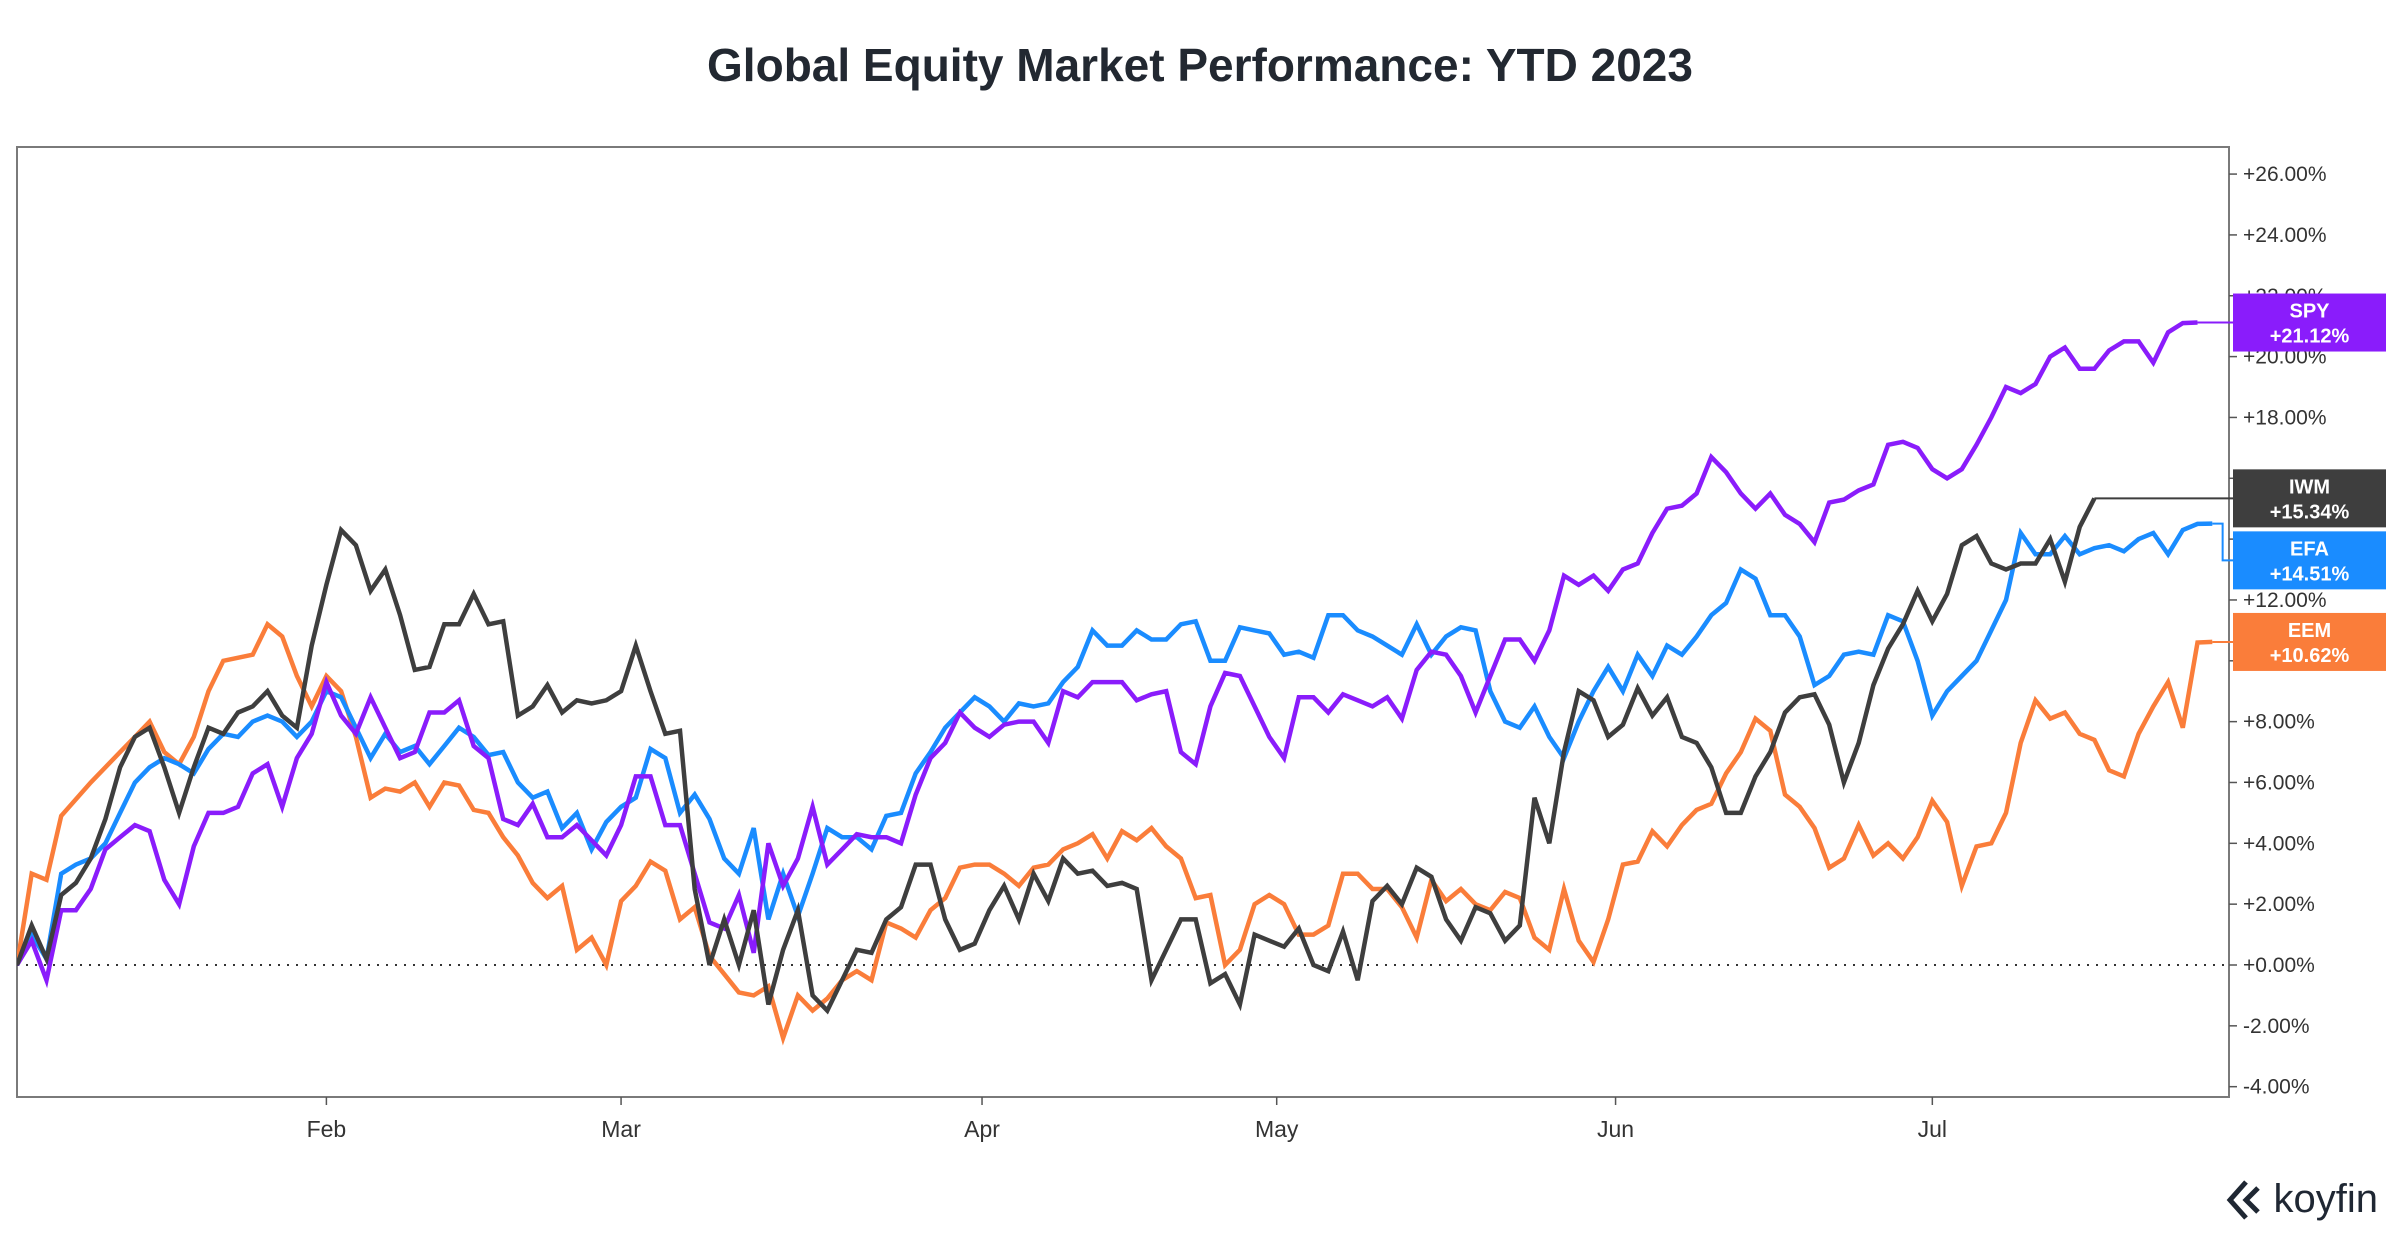 This screenshot has height=1240, width=2400. What do you see at coordinates (2309, 631) in the screenshot?
I see `series-tag-name-eem: EEM` at bounding box center [2309, 631].